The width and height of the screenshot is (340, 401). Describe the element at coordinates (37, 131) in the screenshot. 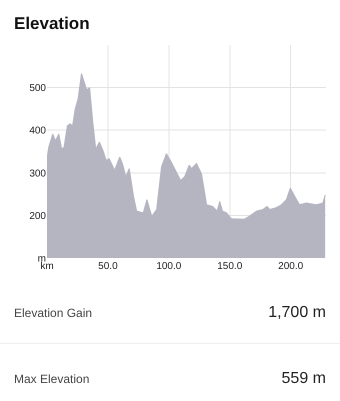

I see `y-tick-label: 400` at that location.